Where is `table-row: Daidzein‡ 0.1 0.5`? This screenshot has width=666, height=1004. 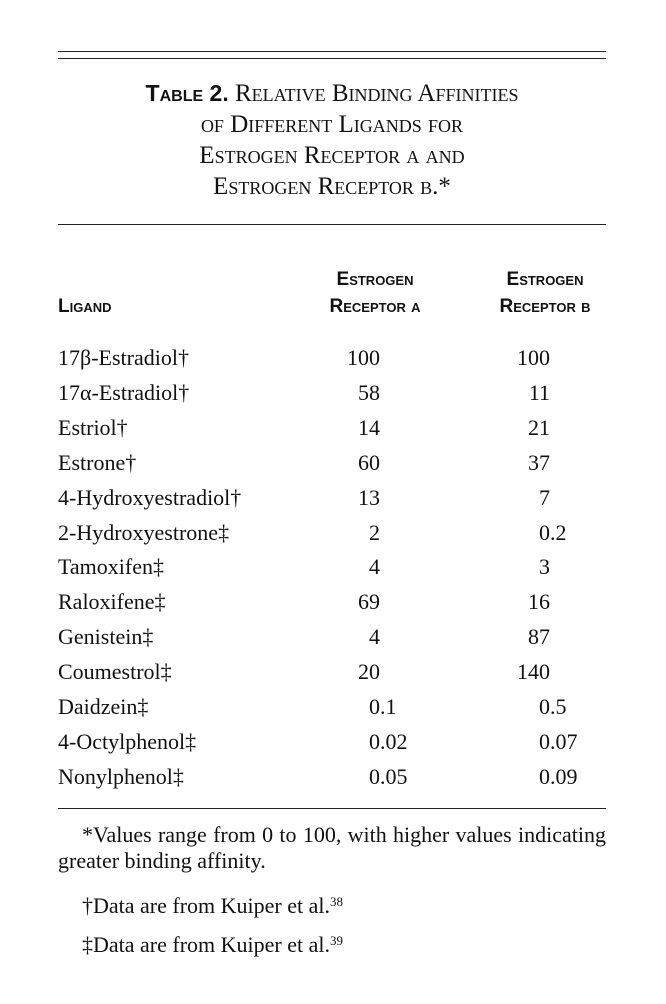
table-row: Daidzein‡ 0.1 0.5 is located at coordinates (332, 711).